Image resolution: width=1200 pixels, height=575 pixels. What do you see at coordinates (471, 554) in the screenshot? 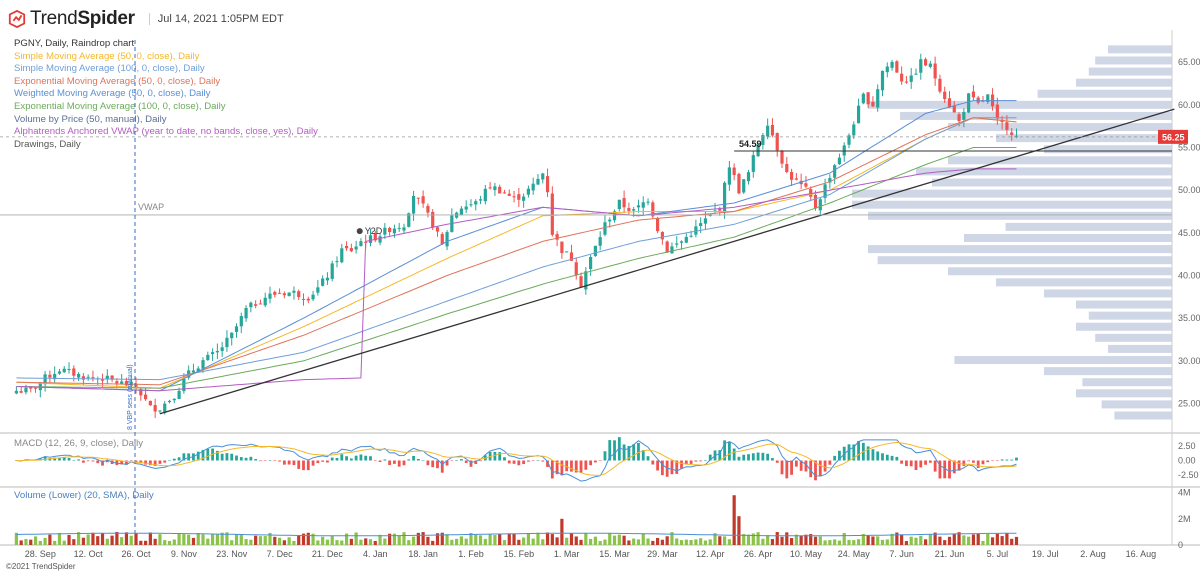
I see `date-tick-label: 1. Feb` at bounding box center [471, 554].